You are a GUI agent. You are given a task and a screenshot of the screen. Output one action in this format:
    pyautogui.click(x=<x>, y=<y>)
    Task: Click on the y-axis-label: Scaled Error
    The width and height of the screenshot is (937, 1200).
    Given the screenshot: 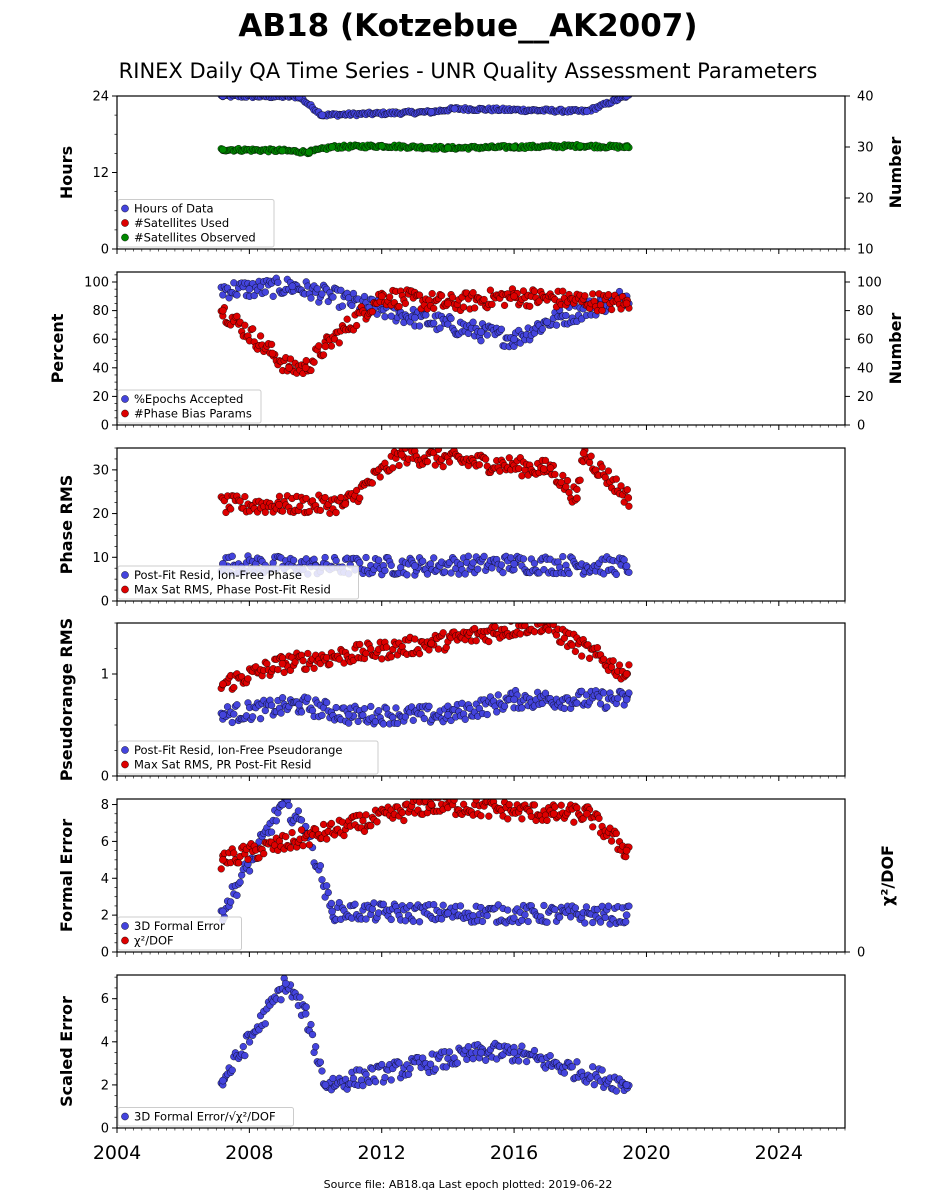 What is the action you would take?
    pyautogui.click(x=66, y=1051)
    